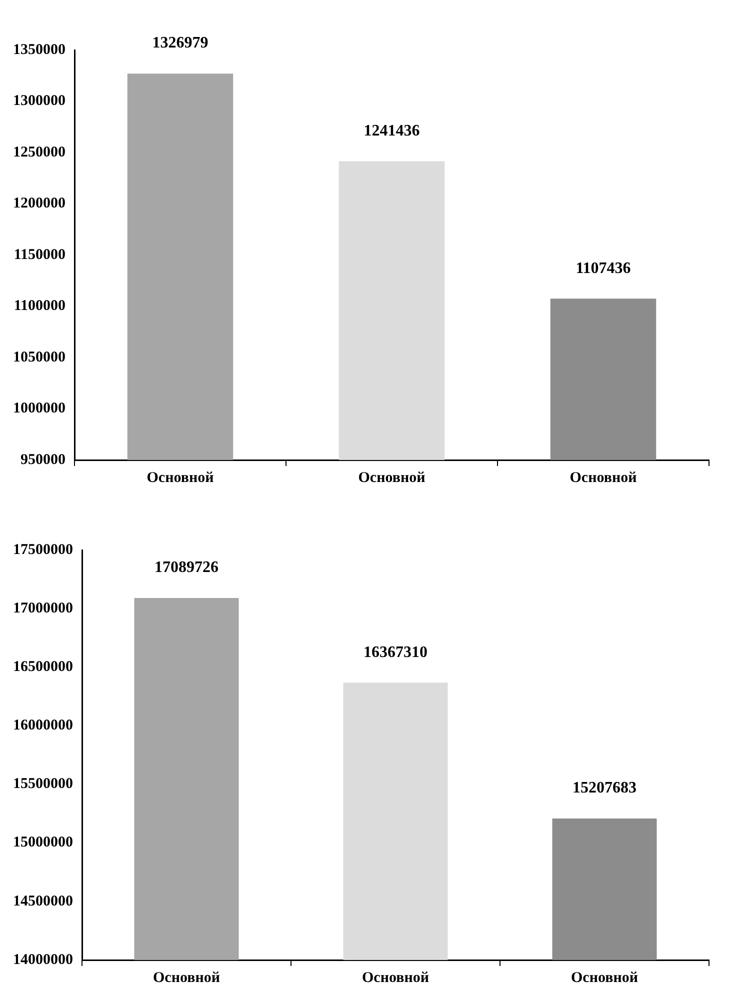 This screenshot has width=739, height=1000. I want to click on y-tick-label: 1050000, so click(39, 357).